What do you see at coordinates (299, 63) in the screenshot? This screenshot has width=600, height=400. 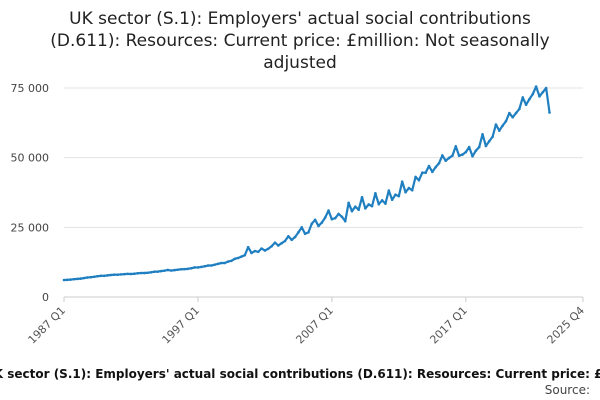 I see `chart-title-line-3: adjusted` at bounding box center [299, 63].